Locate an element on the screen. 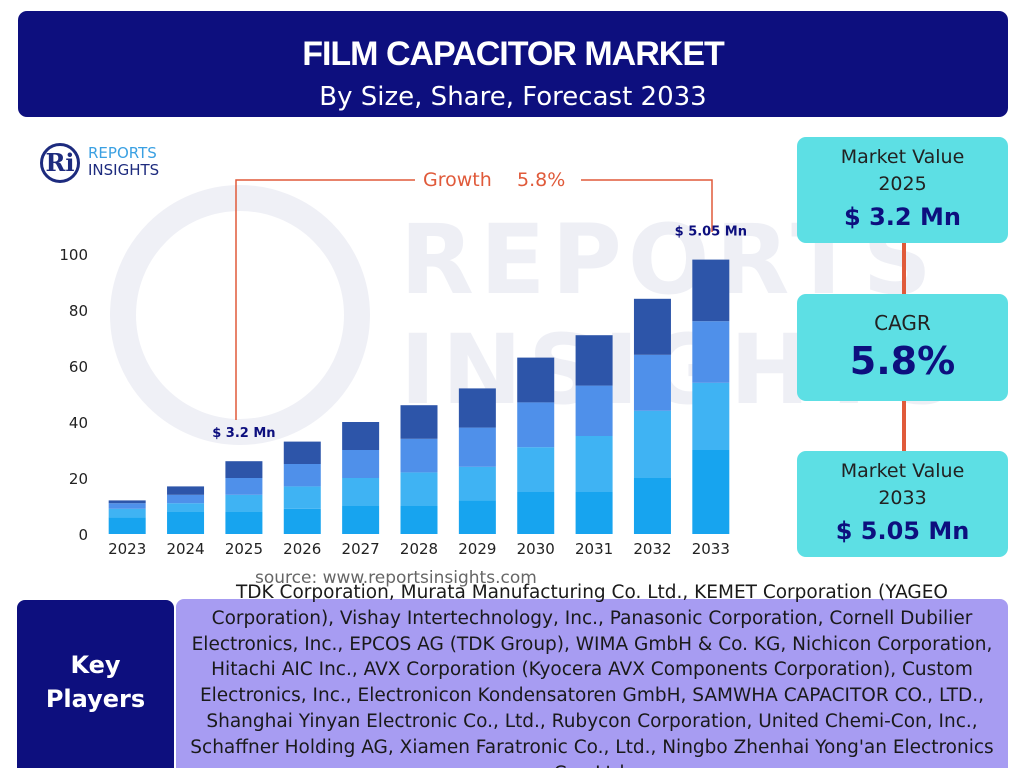 This screenshot has width=1024, height=768. bar-segment-2023-s2 is located at coordinates (127, 513).